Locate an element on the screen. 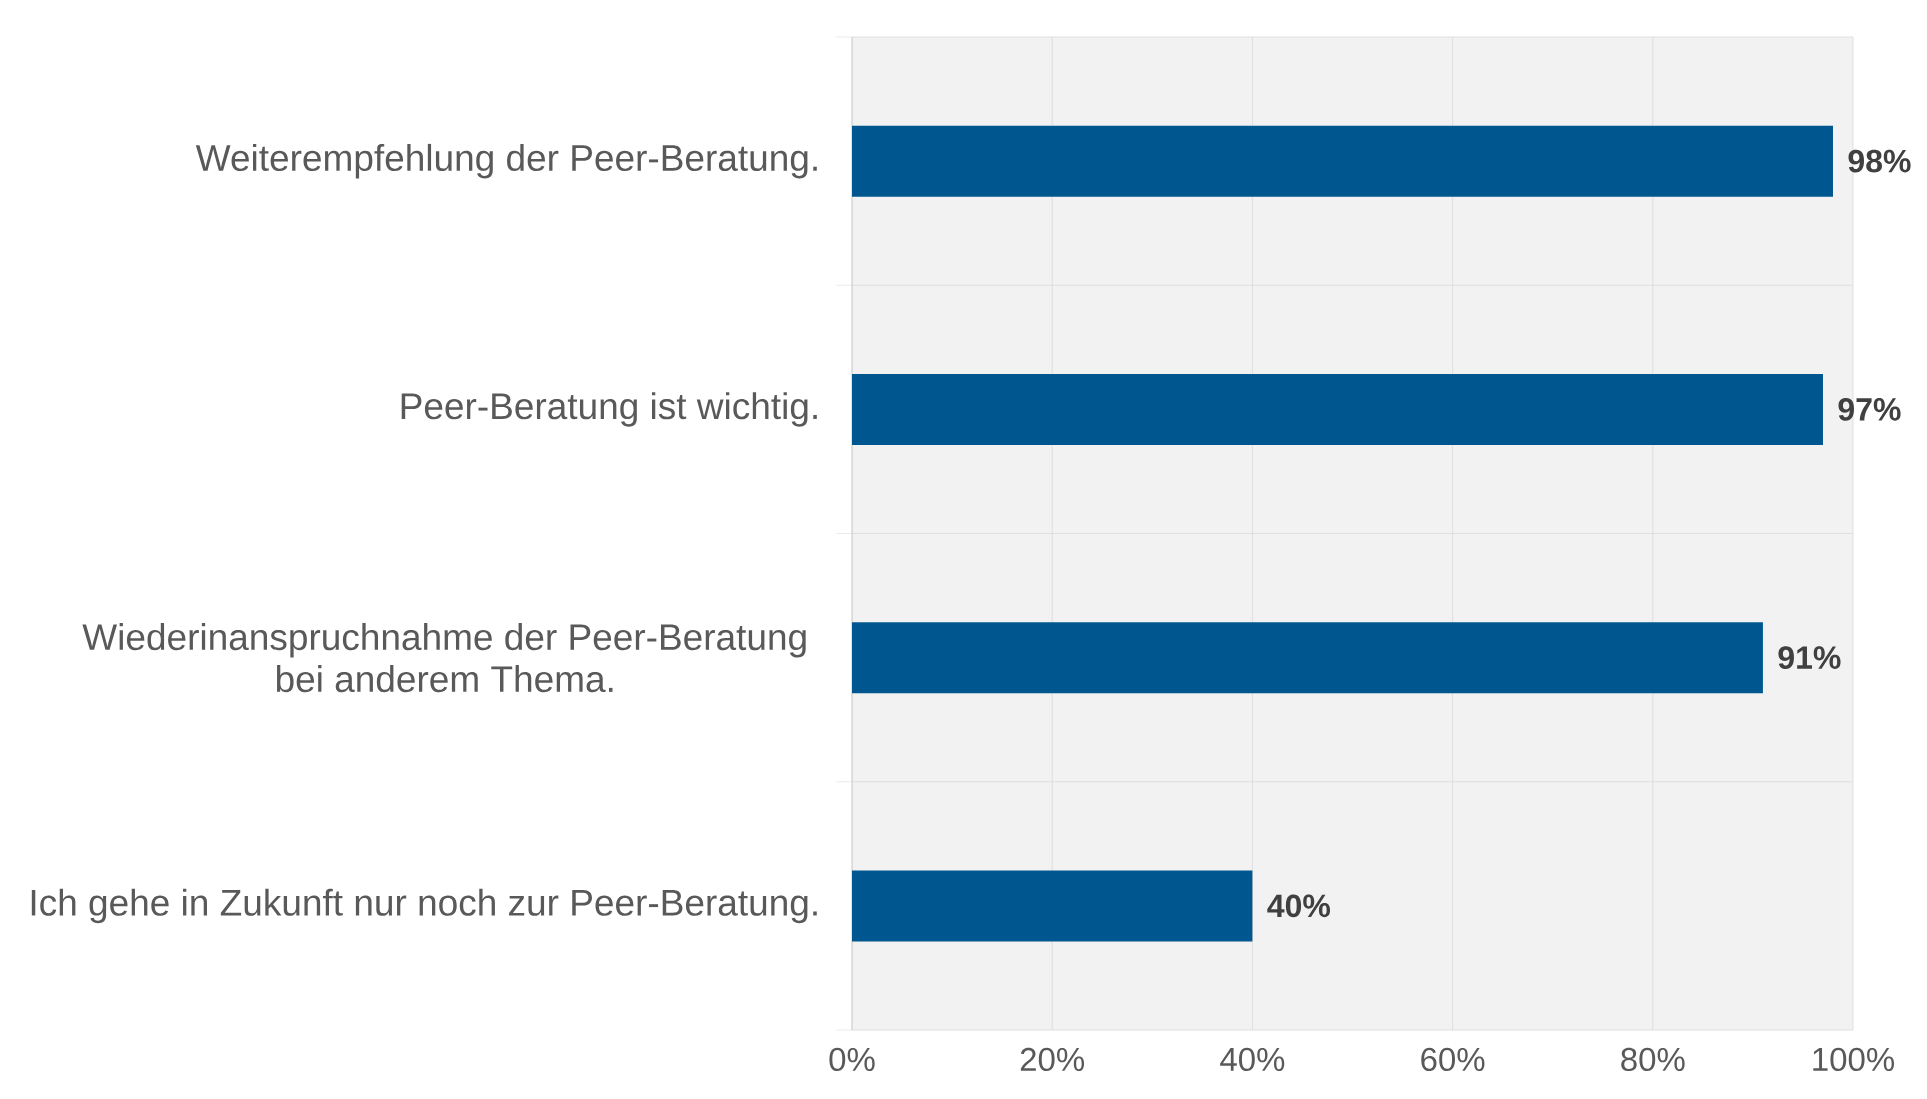  data-label: 98% is located at coordinates (1879, 161).